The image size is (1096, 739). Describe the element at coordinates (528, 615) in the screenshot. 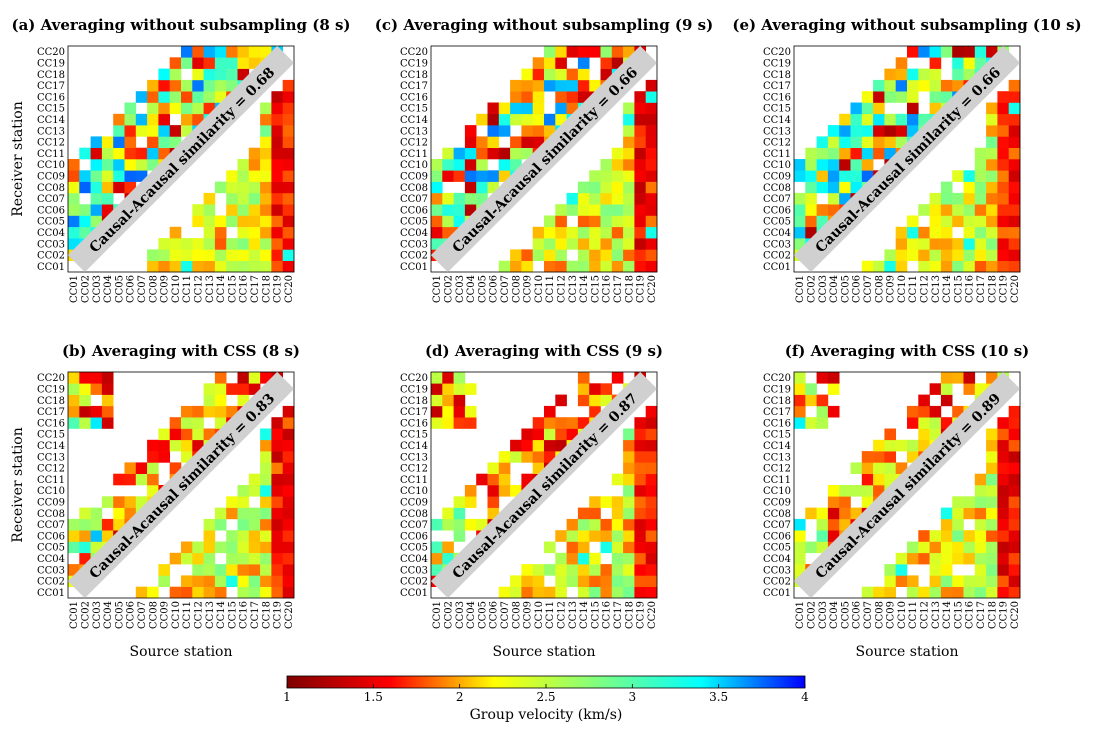

I see `x-tick-label: CC09` at that location.